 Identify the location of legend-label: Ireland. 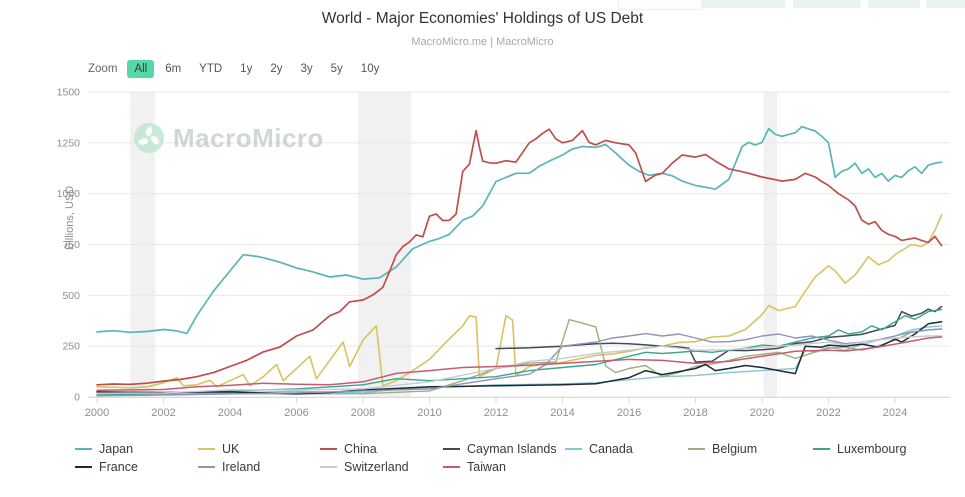
(241, 467).